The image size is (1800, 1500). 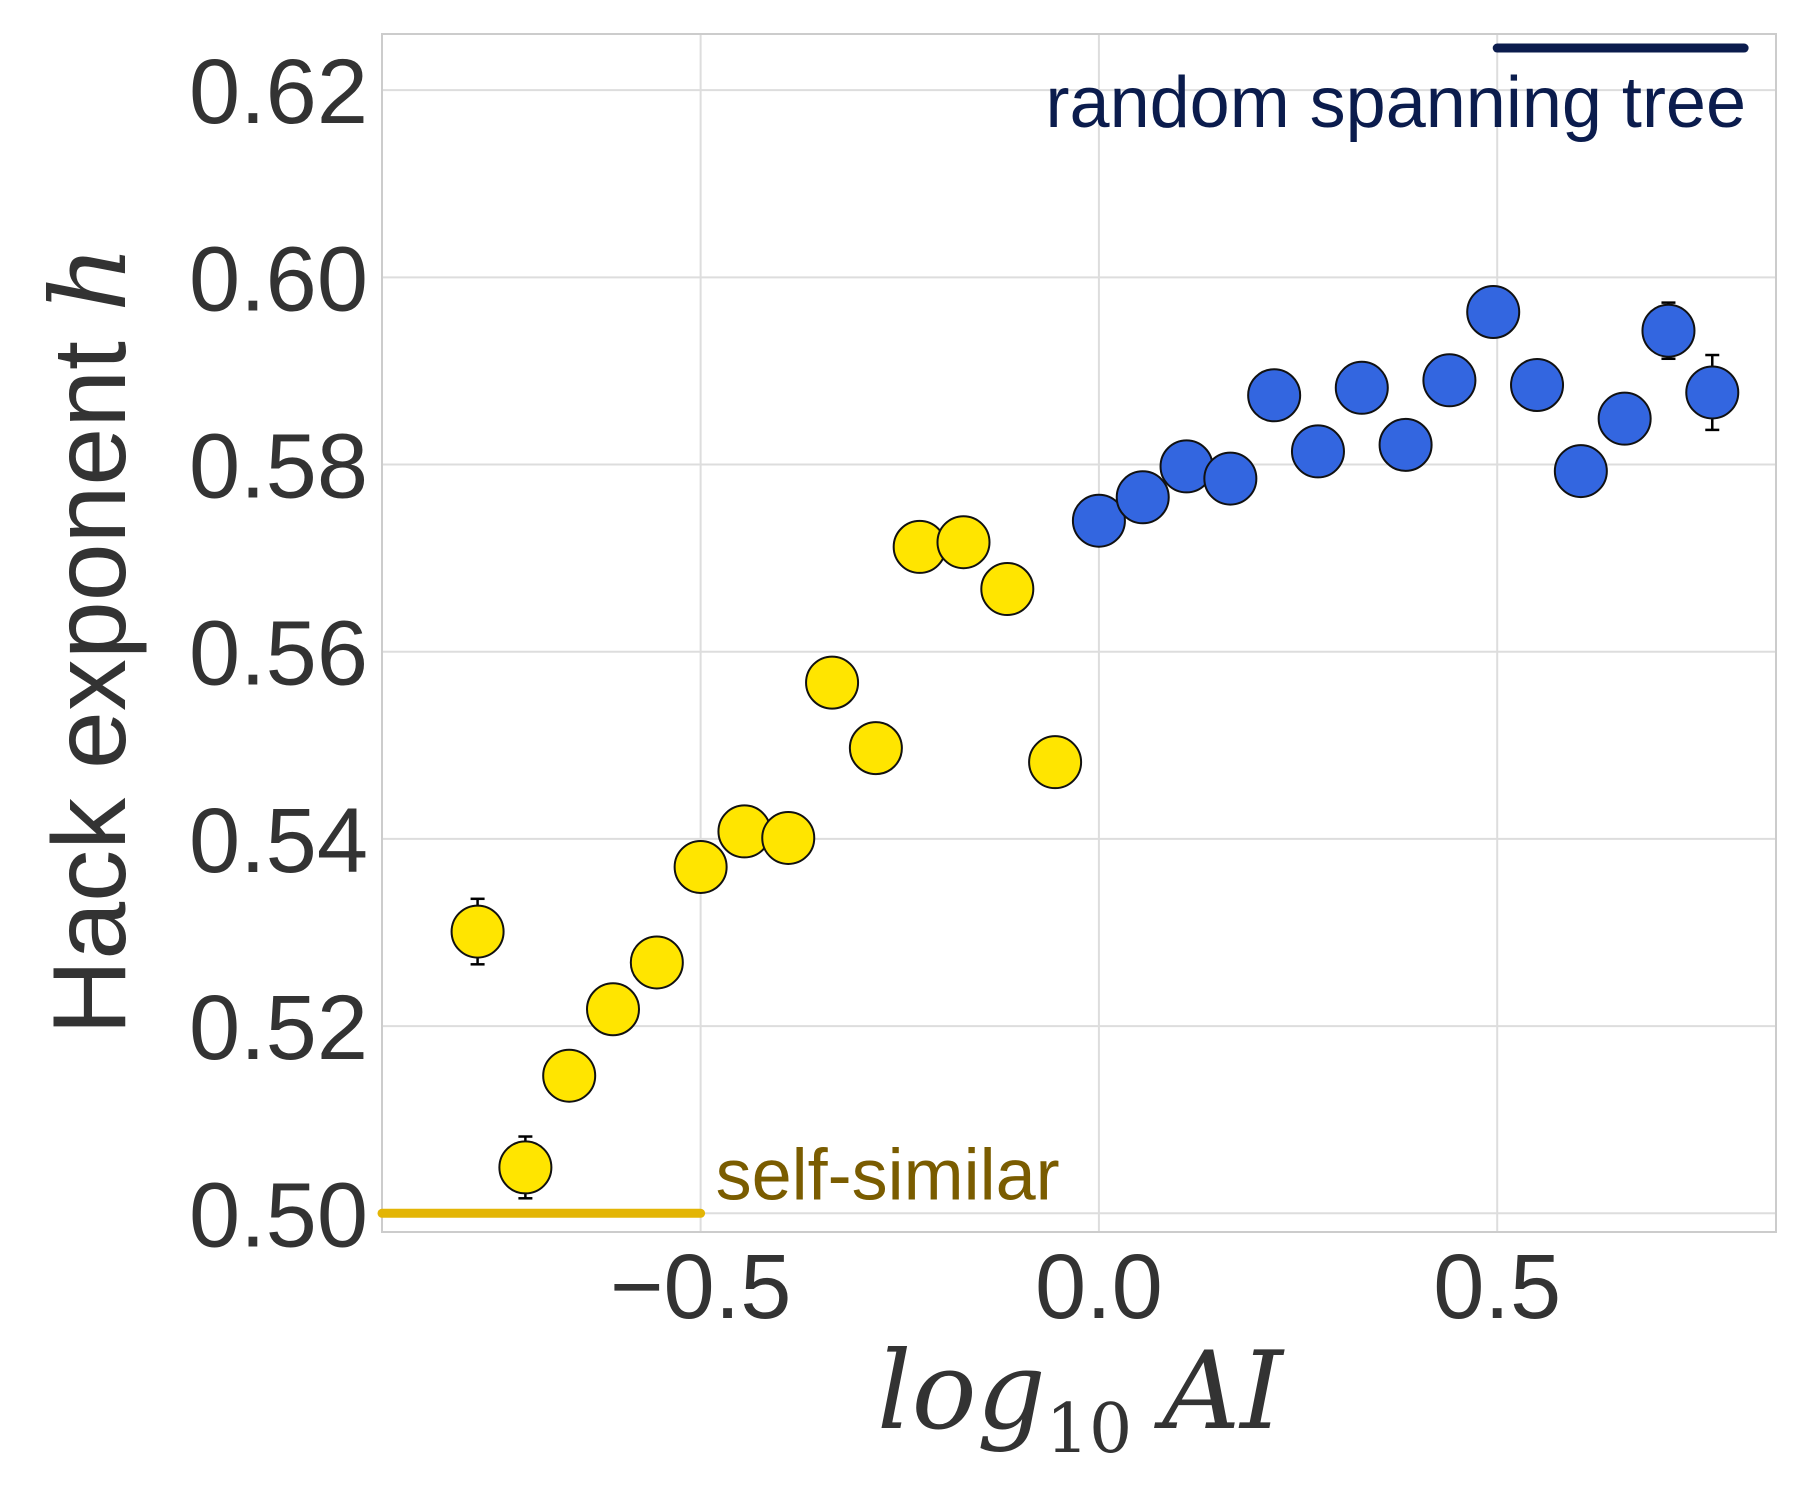 I want to click on x-tick-label: 0.0, so click(x=1099, y=1287).